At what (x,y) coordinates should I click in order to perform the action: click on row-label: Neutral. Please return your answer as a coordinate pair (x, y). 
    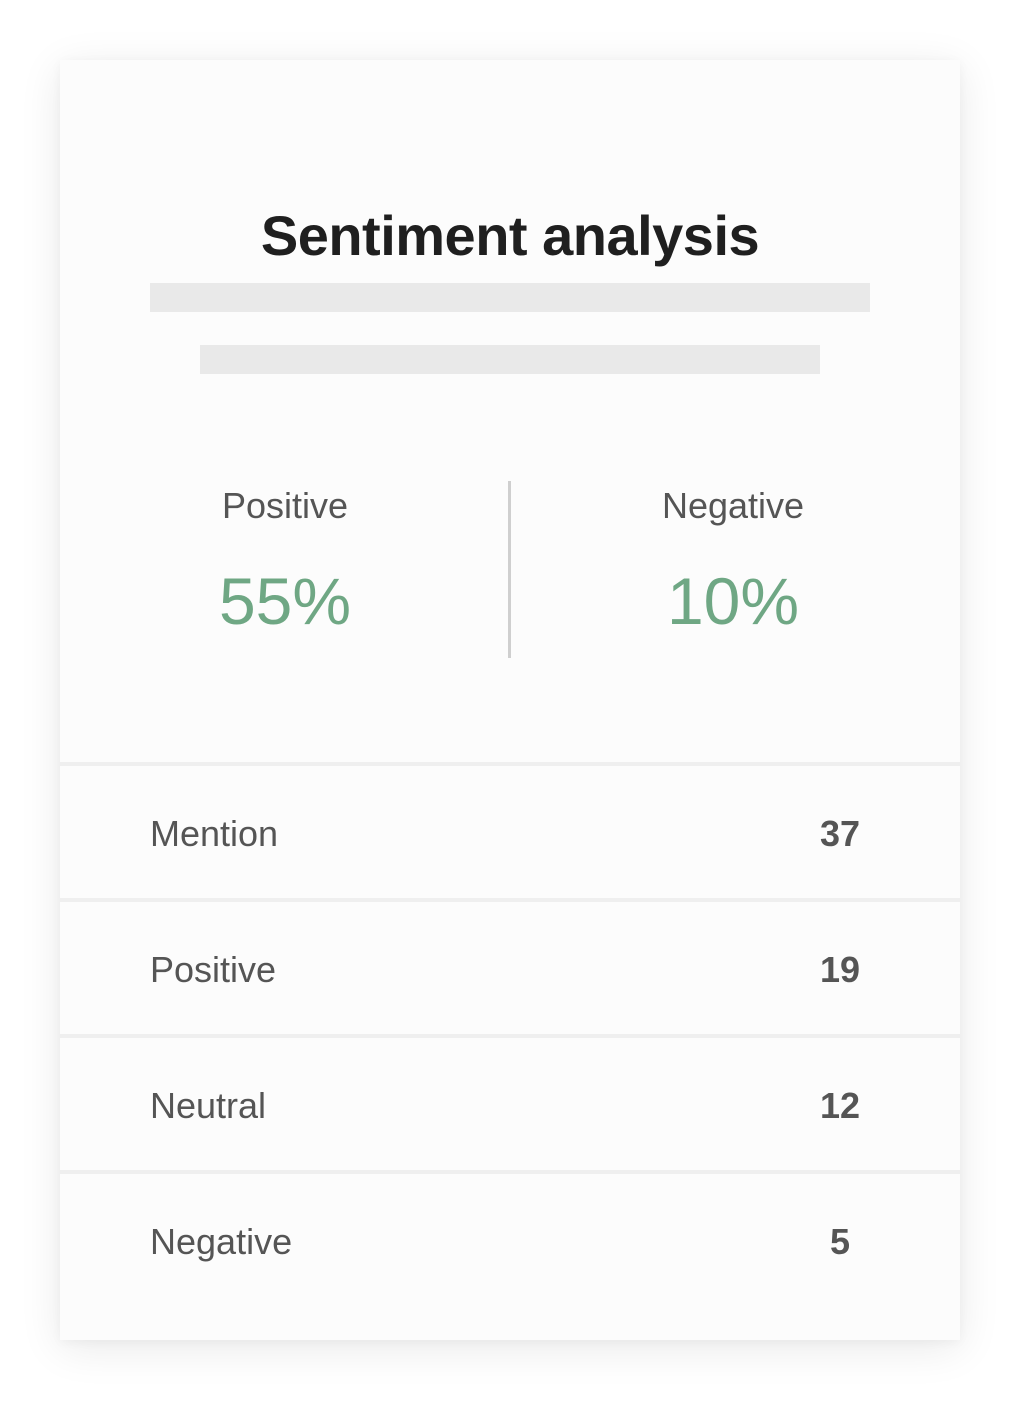
    Looking at the image, I should click on (208, 1105).